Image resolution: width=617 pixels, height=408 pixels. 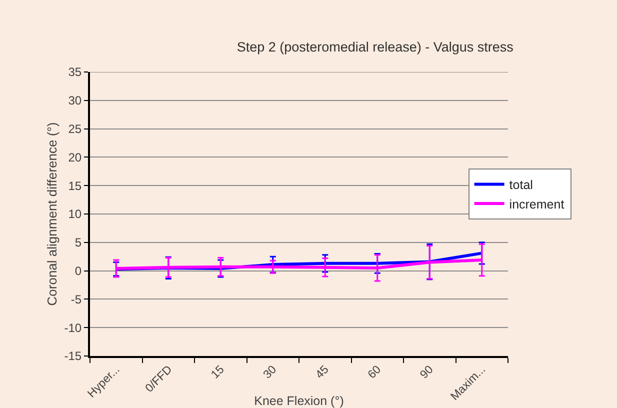 What do you see at coordinates (75, 101) in the screenshot?
I see `y-tick-label: 30` at bounding box center [75, 101].